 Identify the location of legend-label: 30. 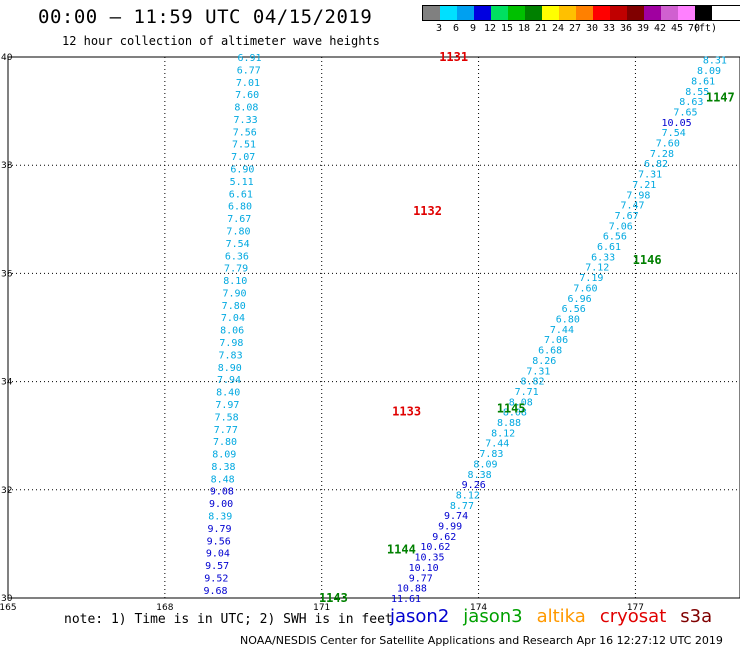
(592, 28).